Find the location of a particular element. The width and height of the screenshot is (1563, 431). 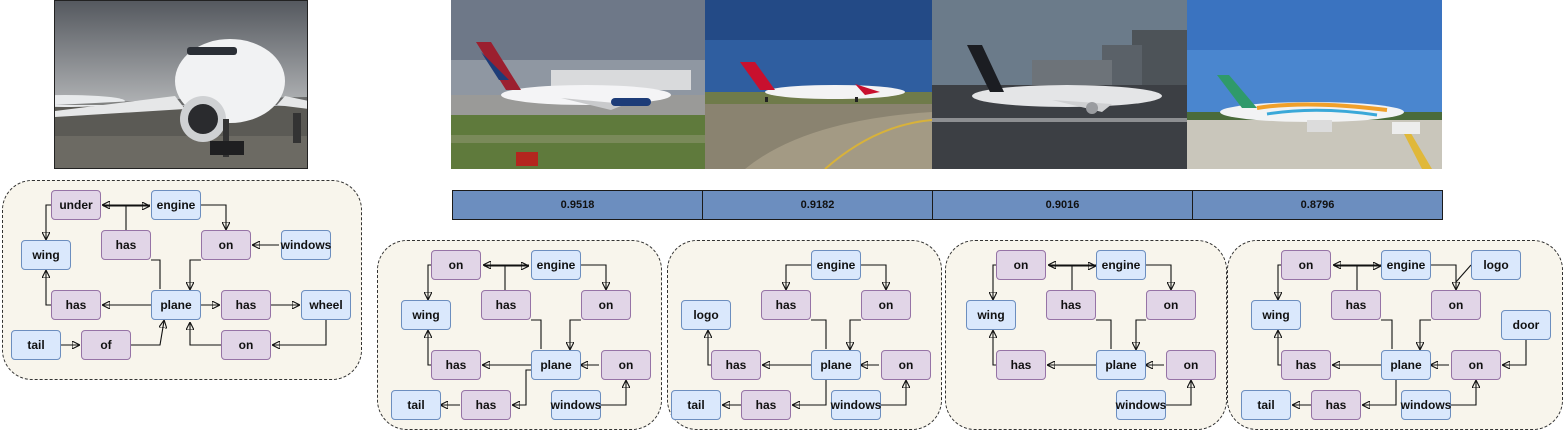

result-image-3-art is located at coordinates (1059, 84).